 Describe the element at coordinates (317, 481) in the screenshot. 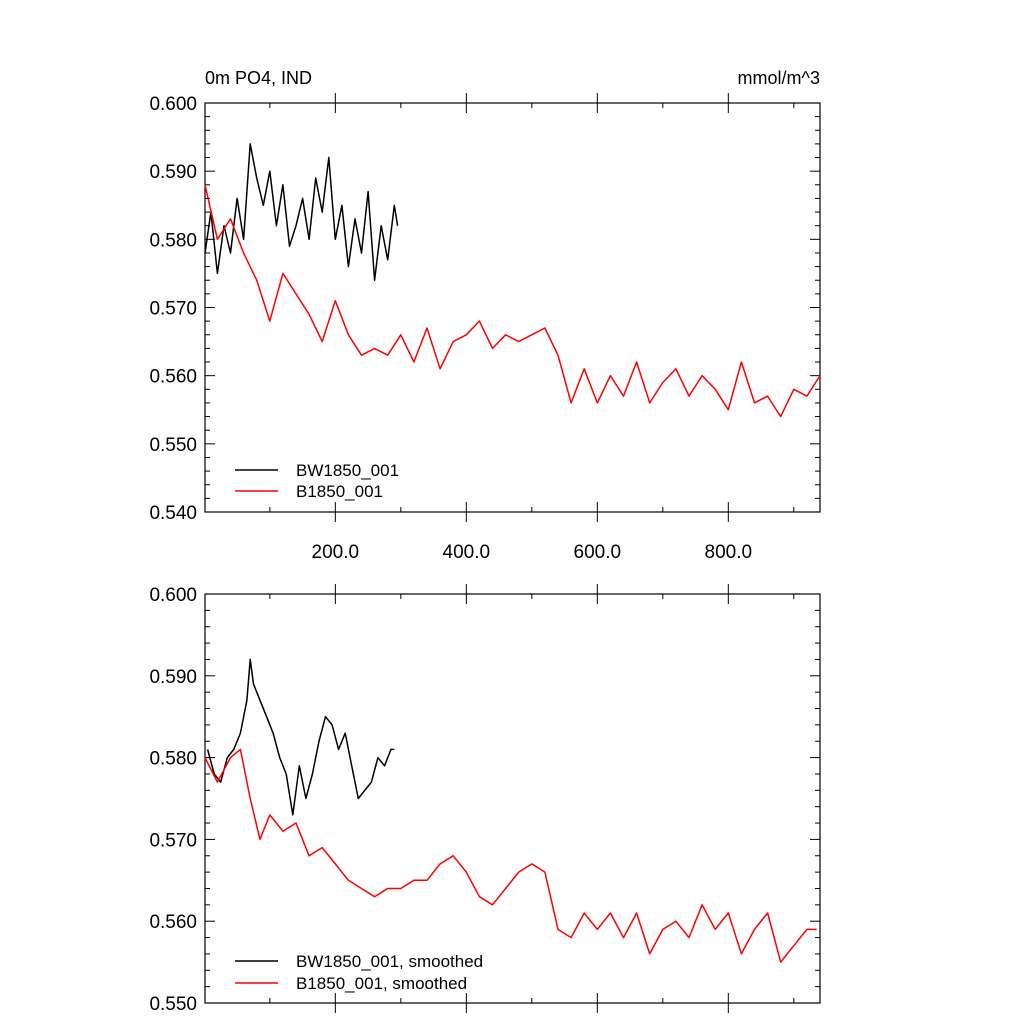

I see `top-legend: BW1850_001 B1850_001` at that location.